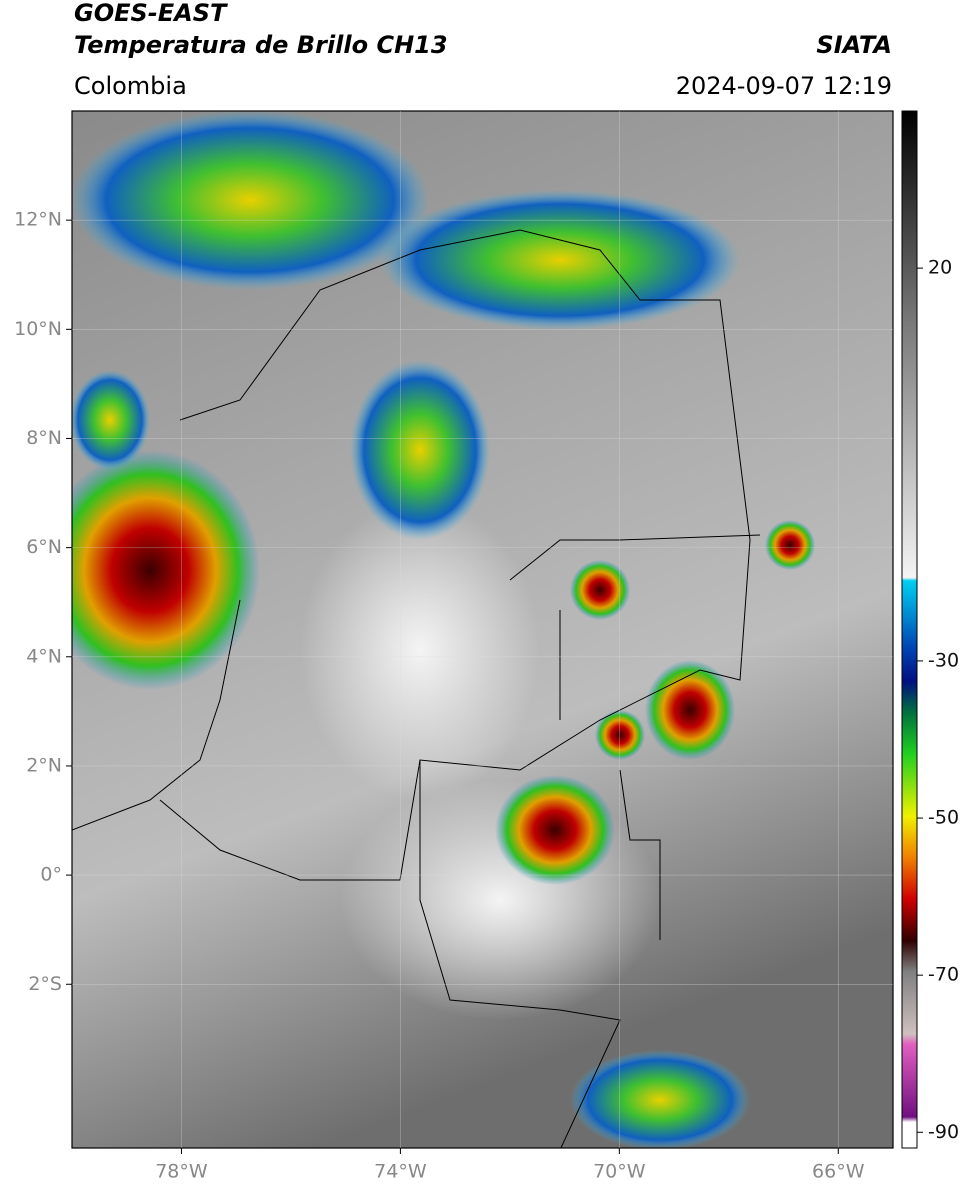 Image resolution: width=966 pixels, height=1190 pixels. Describe the element at coordinates (940, 268) in the screenshot. I see `colorbar-label: 20` at that location.